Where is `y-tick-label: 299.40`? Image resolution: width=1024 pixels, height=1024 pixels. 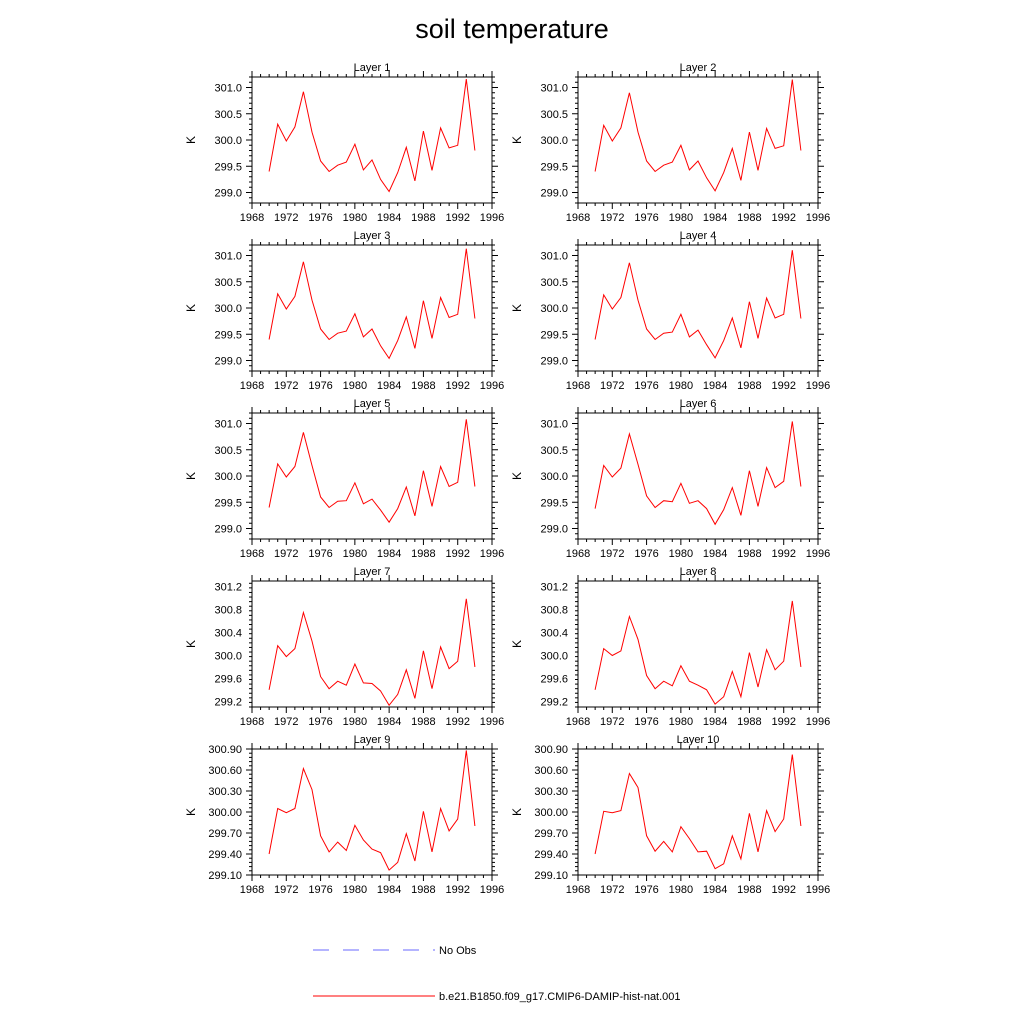 y-tick-label: 299.40 is located at coordinates (225, 855).